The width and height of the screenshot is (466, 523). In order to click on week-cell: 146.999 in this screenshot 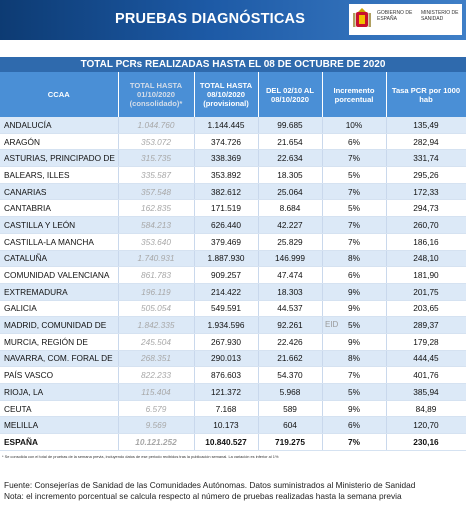, I will do `click(290, 259)`.